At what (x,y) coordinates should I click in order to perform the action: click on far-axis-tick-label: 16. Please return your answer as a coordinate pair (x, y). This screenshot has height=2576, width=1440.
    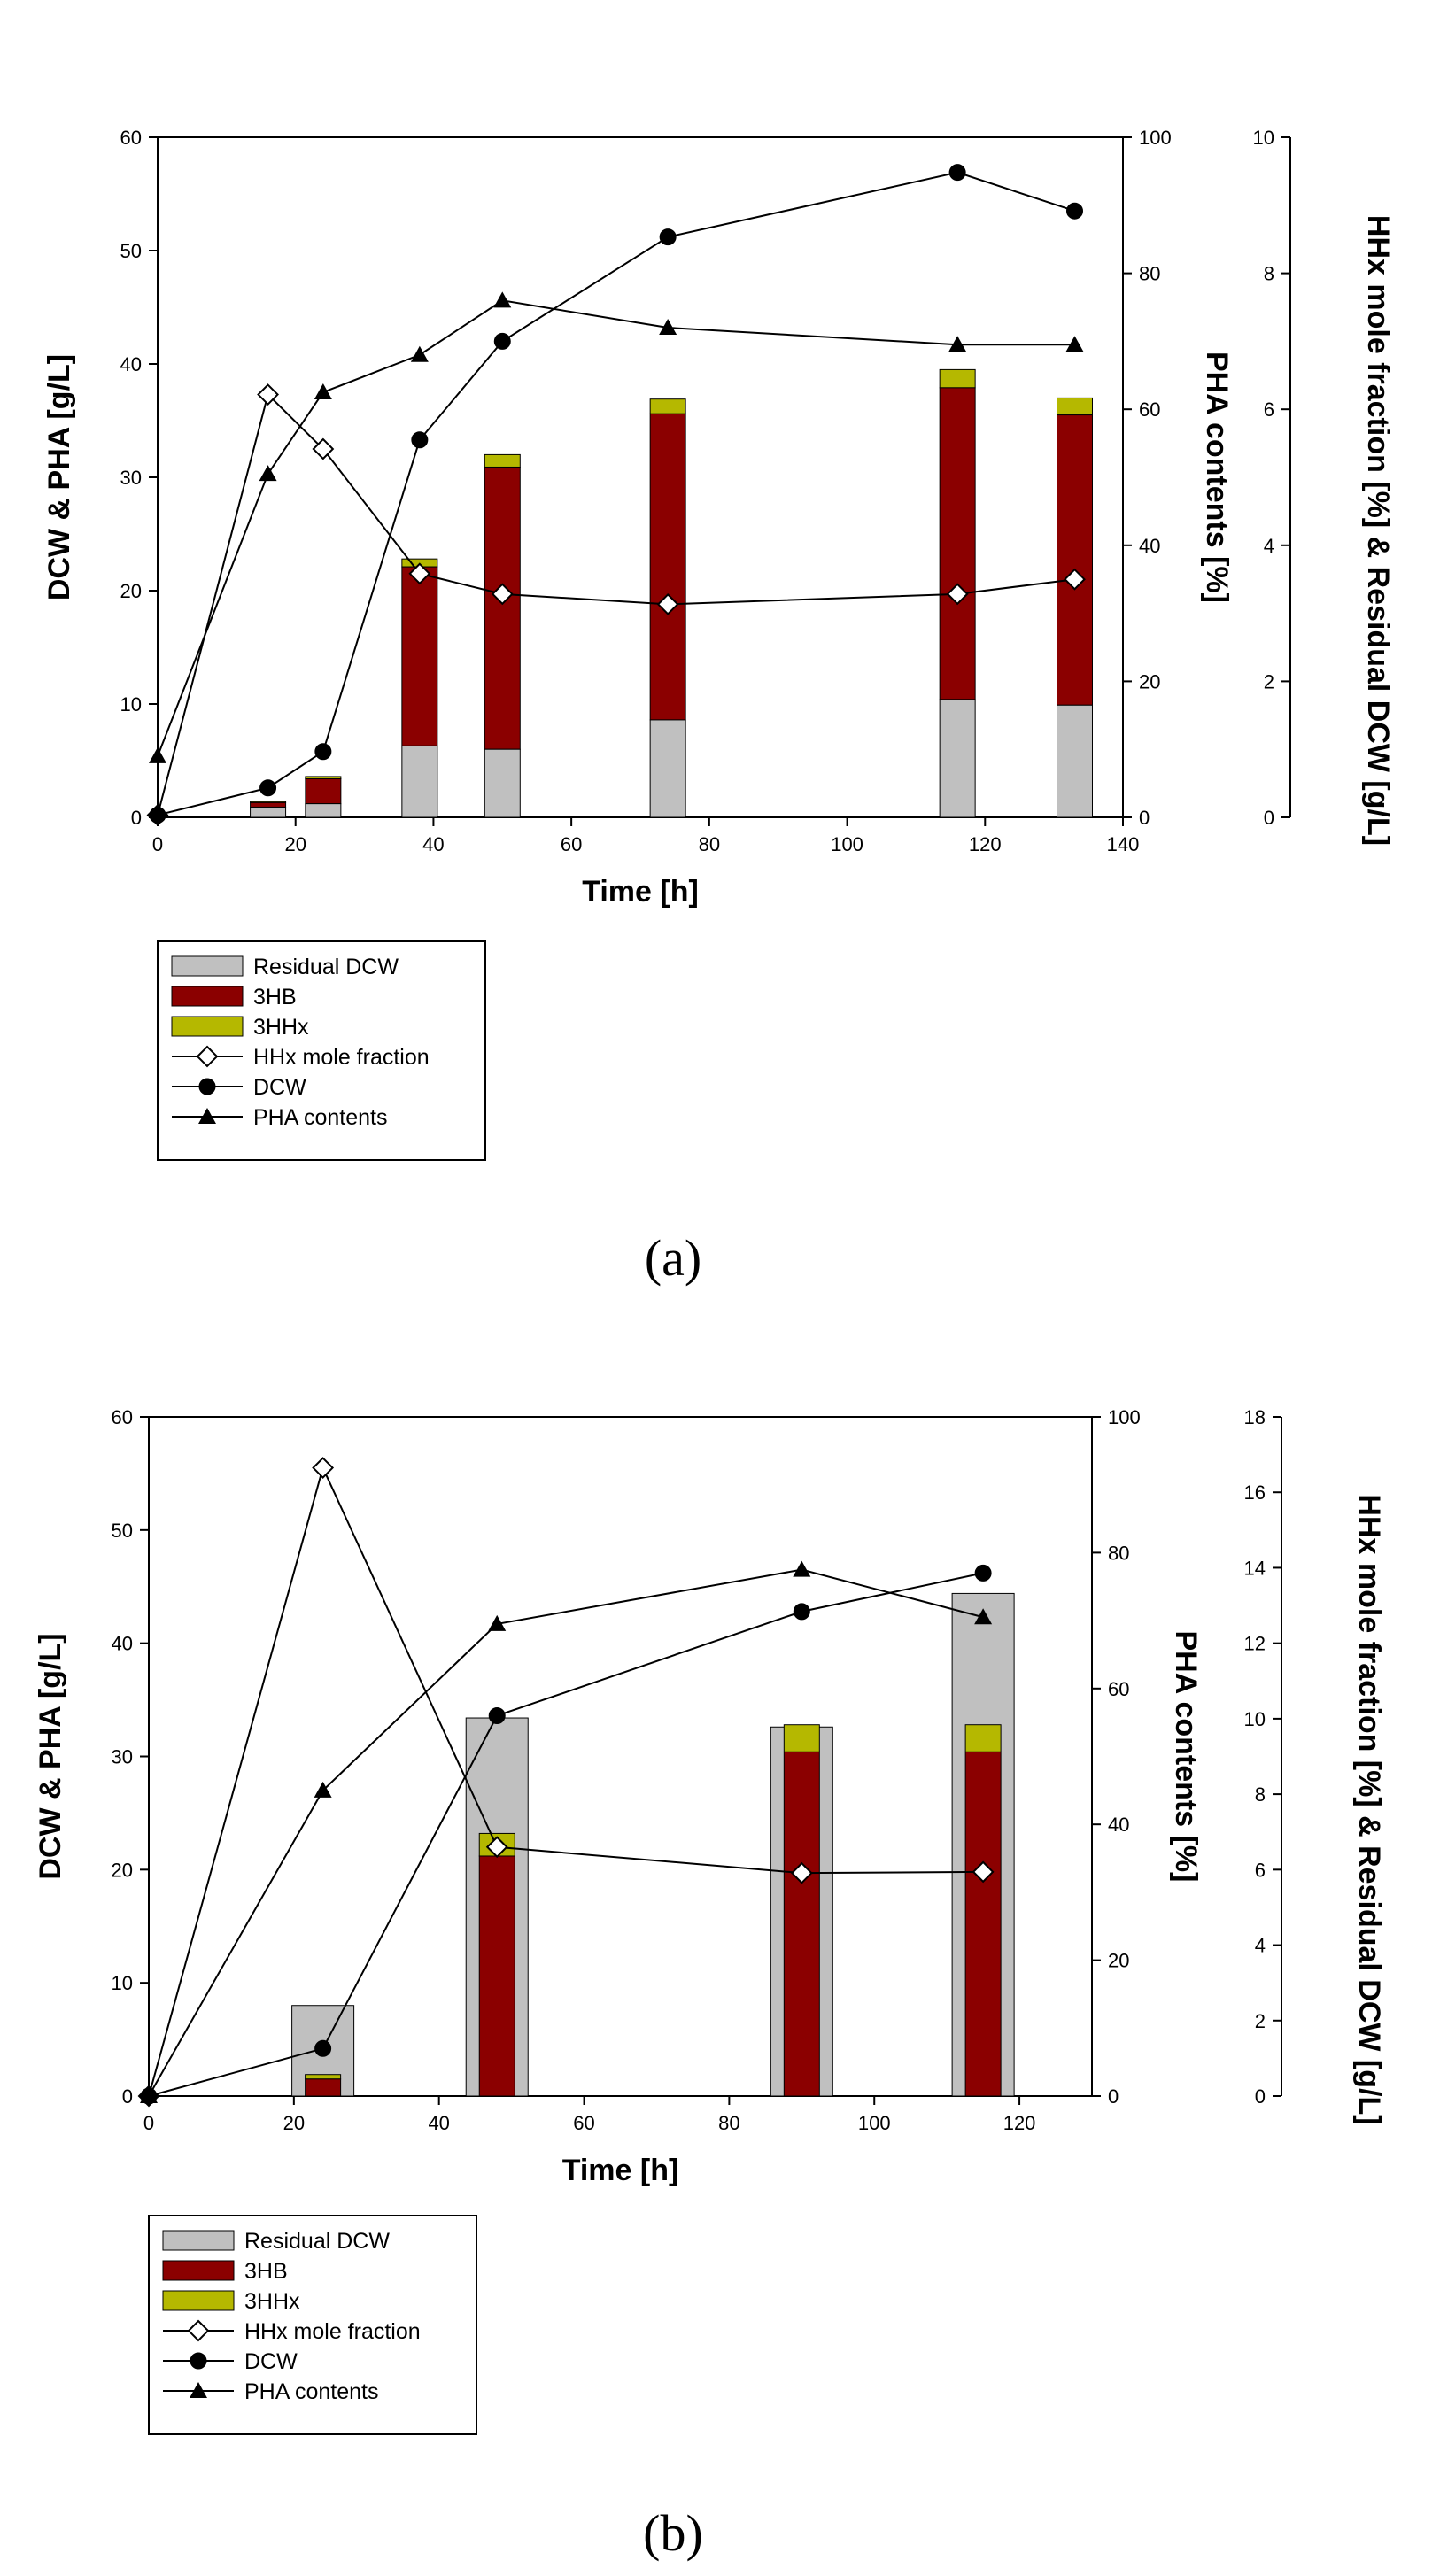
    Looking at the image, I should click on (1255, 1492).